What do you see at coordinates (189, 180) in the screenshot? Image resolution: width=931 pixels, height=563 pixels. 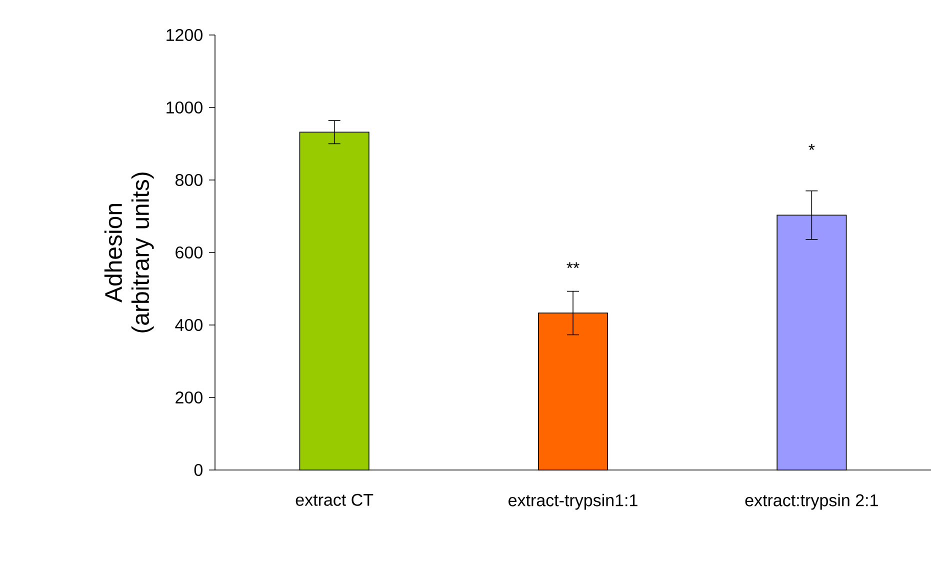 I see `y-tick-label: 800` at bounding box center [189, 180].